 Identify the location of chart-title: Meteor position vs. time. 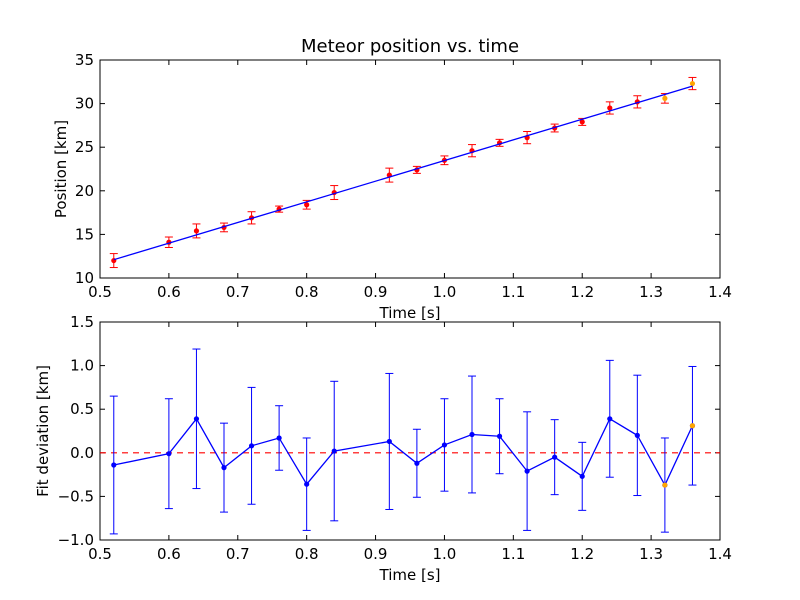
(410, 46).